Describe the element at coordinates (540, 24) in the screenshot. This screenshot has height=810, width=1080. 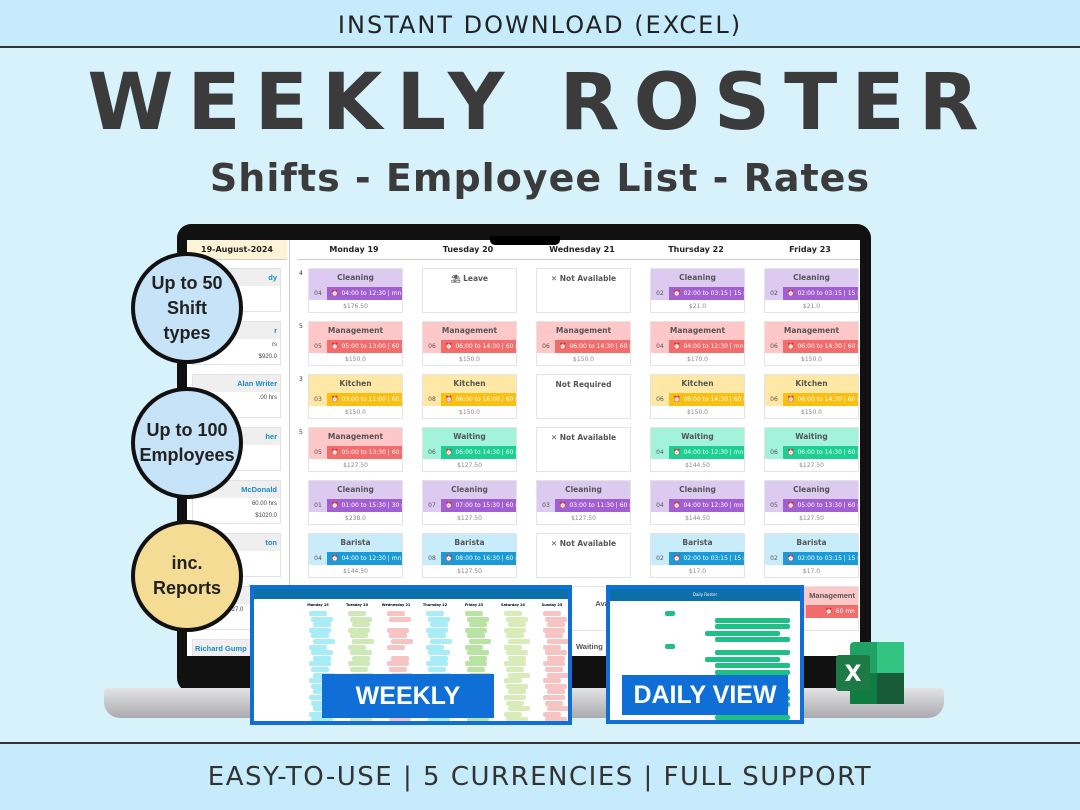
I see `top-banner: INSTANT DOWNLOAD (EXCEL)` at that location.